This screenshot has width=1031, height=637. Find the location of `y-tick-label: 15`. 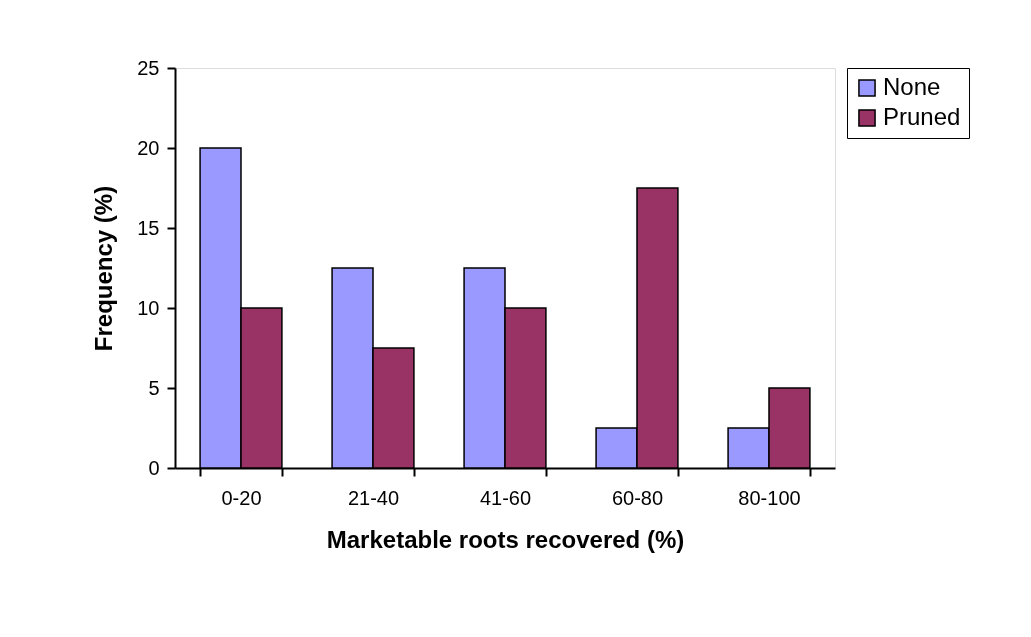

y-tick-label: 15 is located at coordinates (148, 227).